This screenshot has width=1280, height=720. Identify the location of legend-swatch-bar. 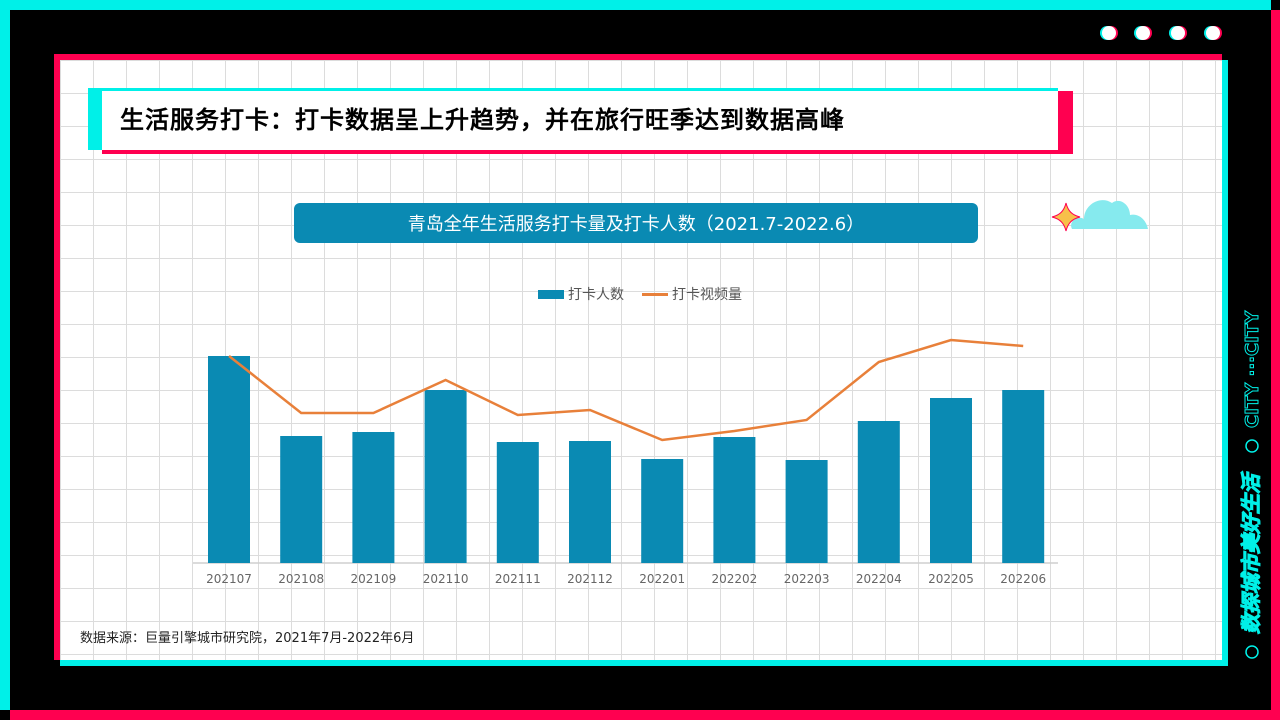
(551, 294).